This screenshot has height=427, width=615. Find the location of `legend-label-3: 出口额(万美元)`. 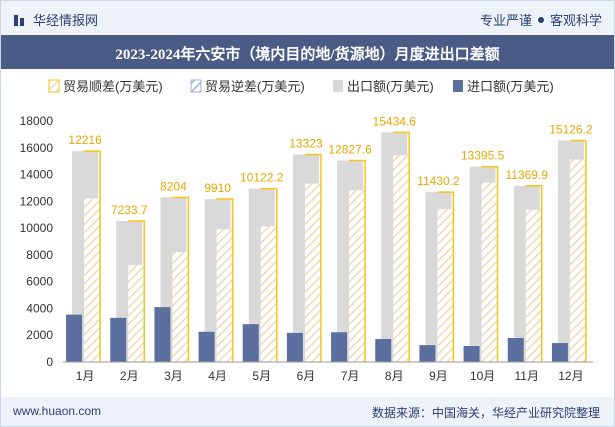

legend-label-3: 出口额(万美元) is located at coordinates (390, 86).